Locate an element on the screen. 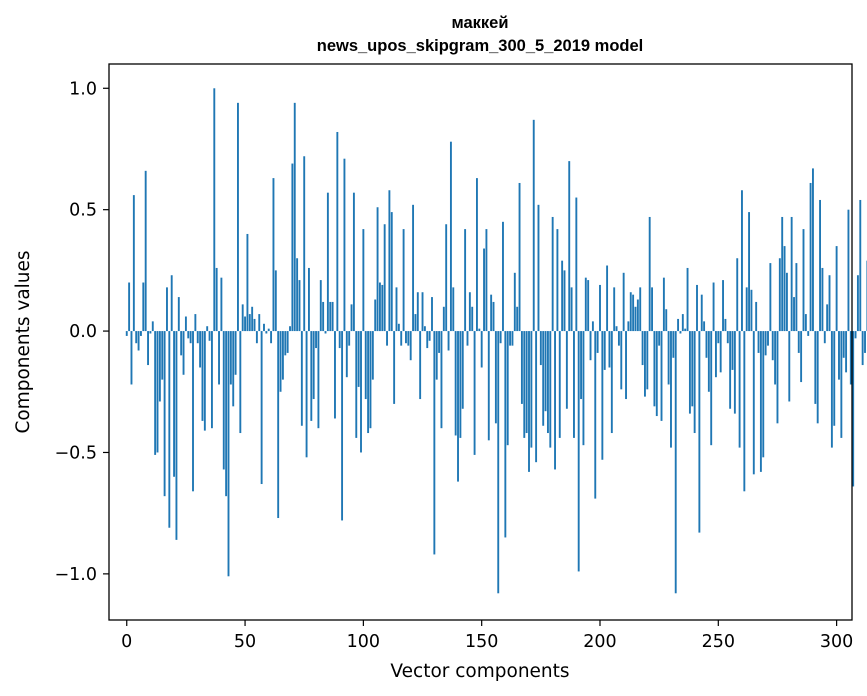 The image size is (867, 696). y-tick-label: 1.0 is located at coordinates (83, 89).